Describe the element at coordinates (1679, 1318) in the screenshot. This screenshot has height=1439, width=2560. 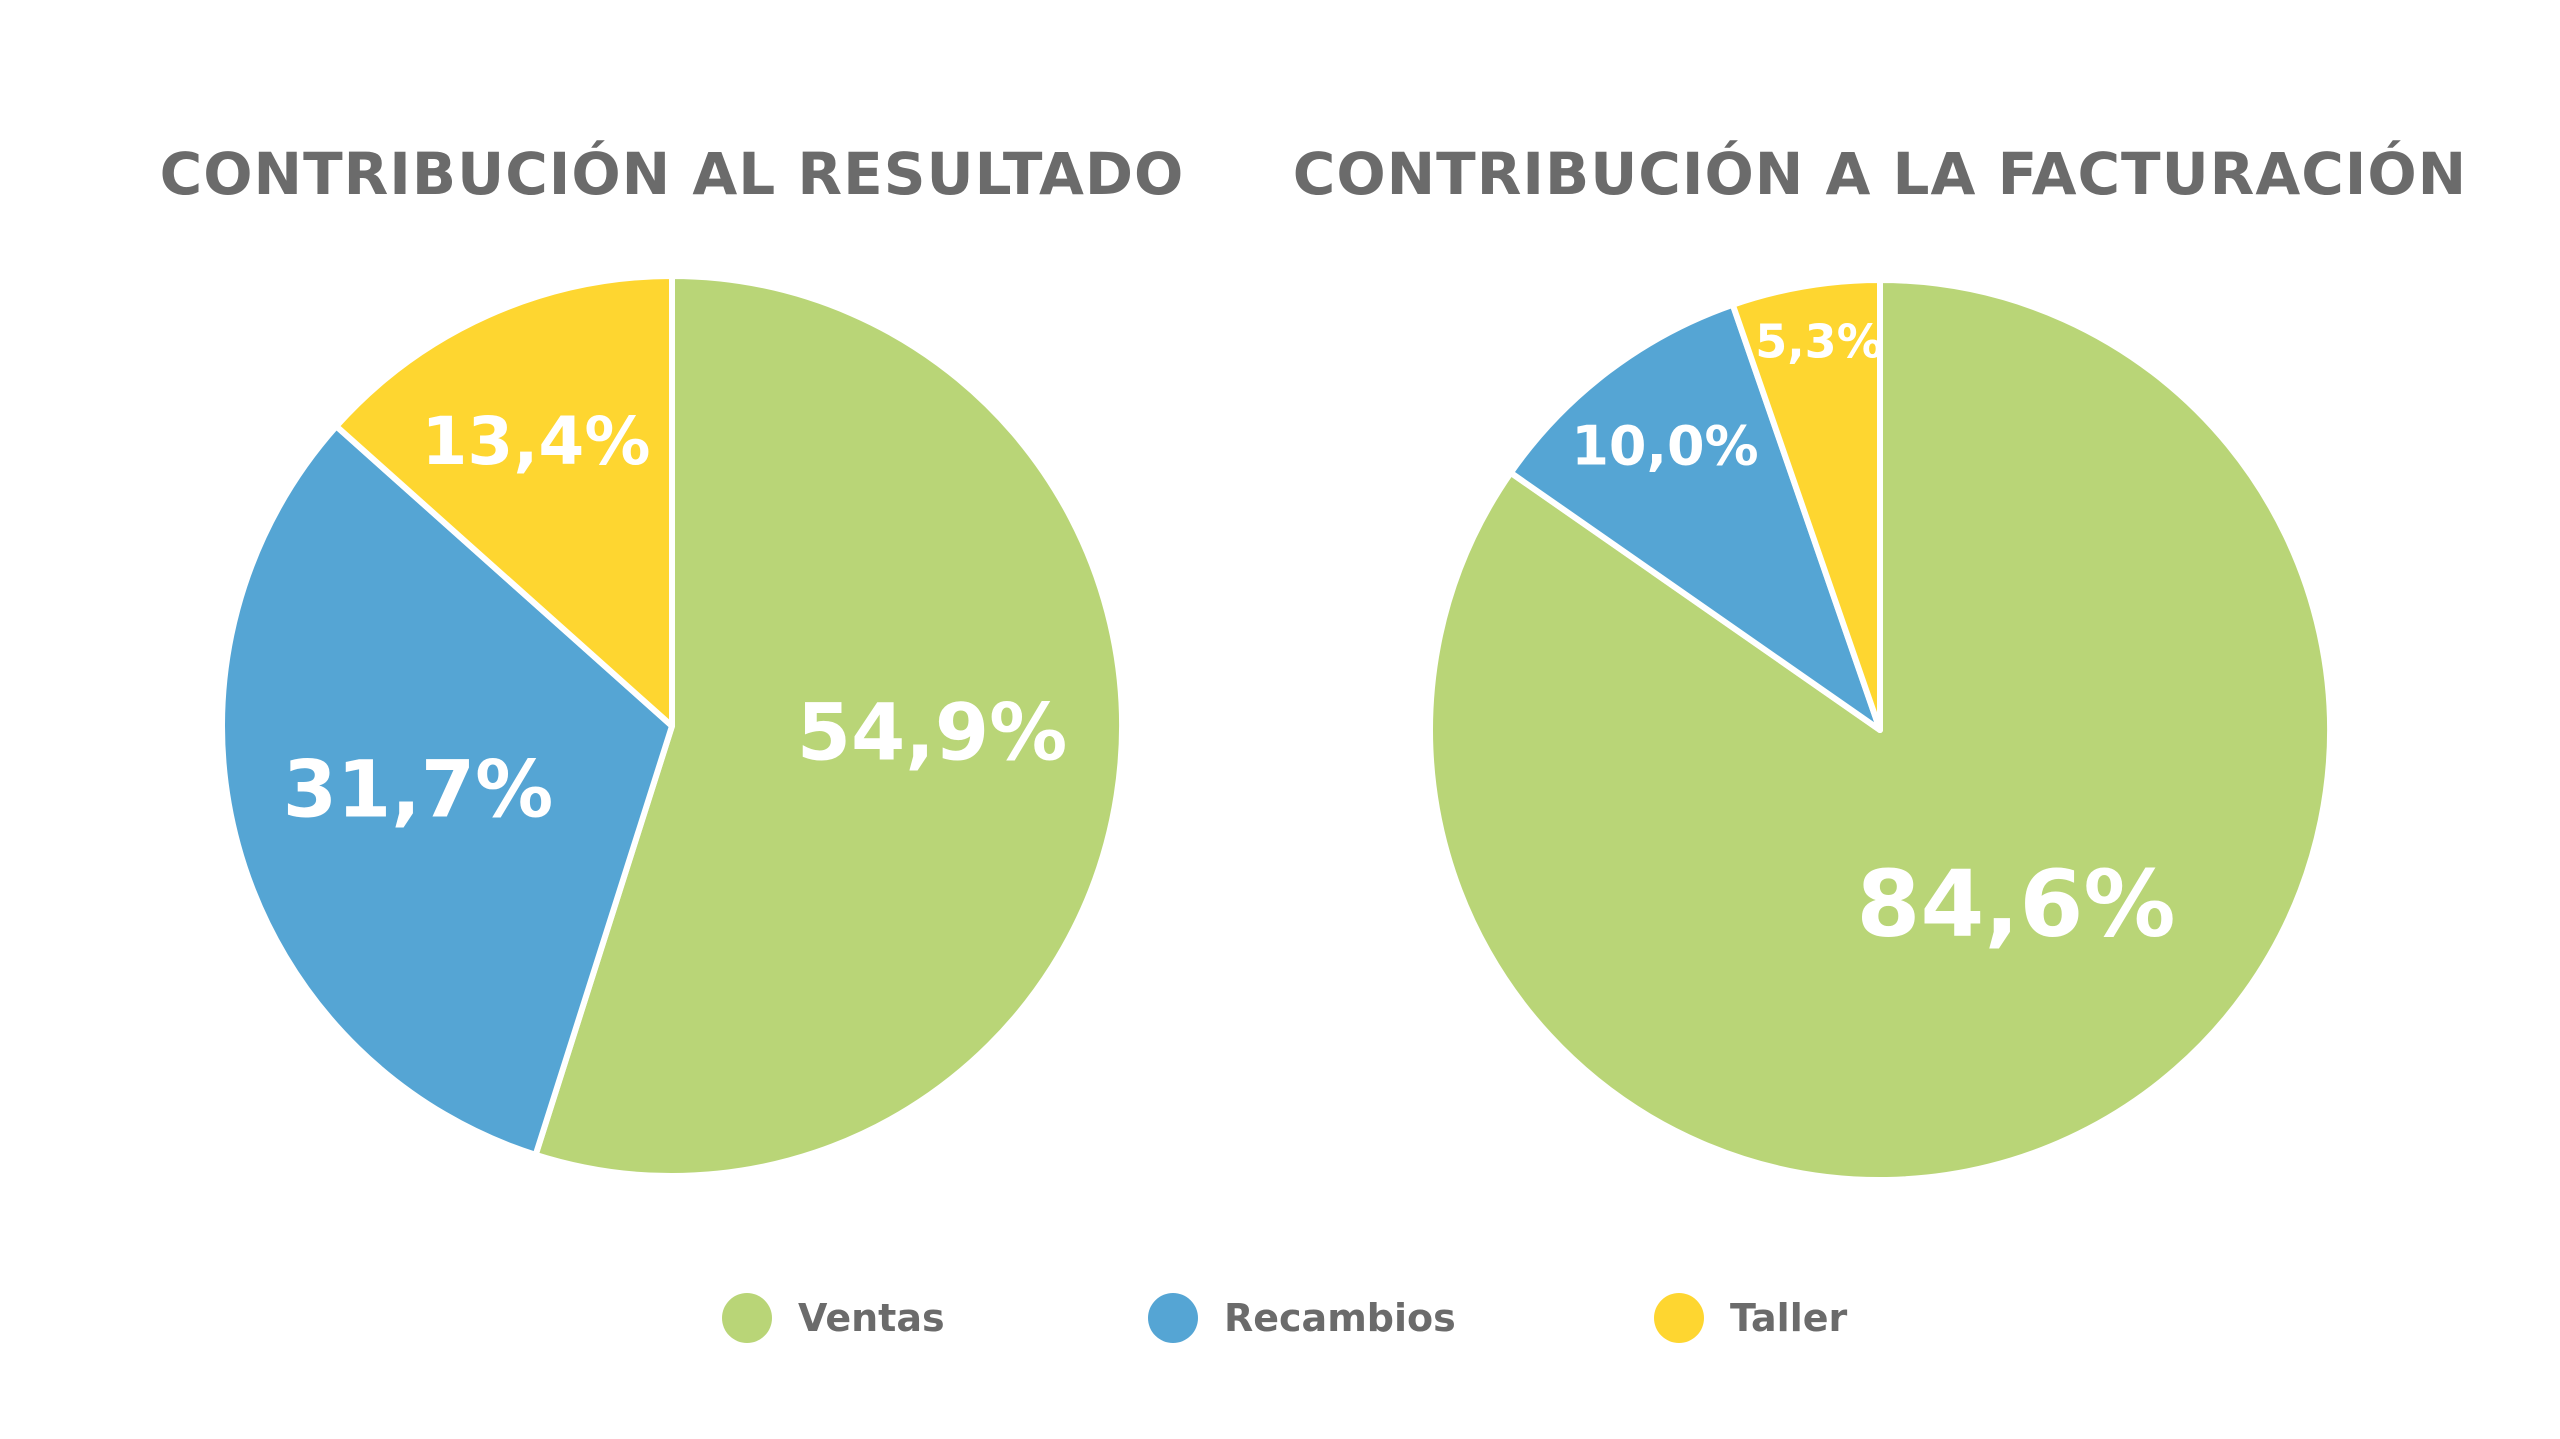
I see `legend-swatch-taller` at that location.